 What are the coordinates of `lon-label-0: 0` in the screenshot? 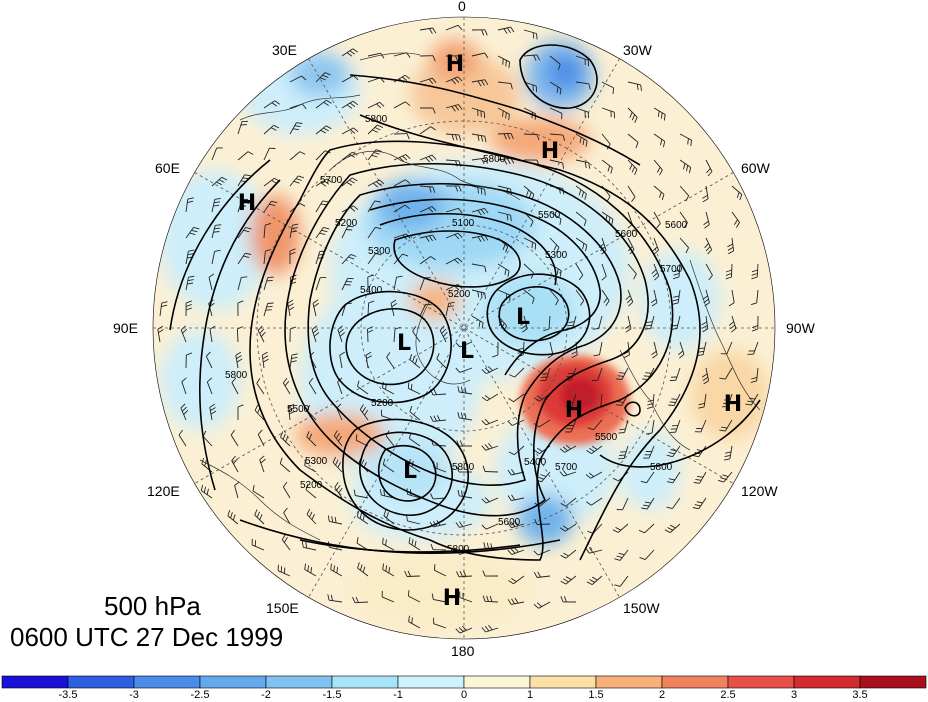 It's located at (462, 7).